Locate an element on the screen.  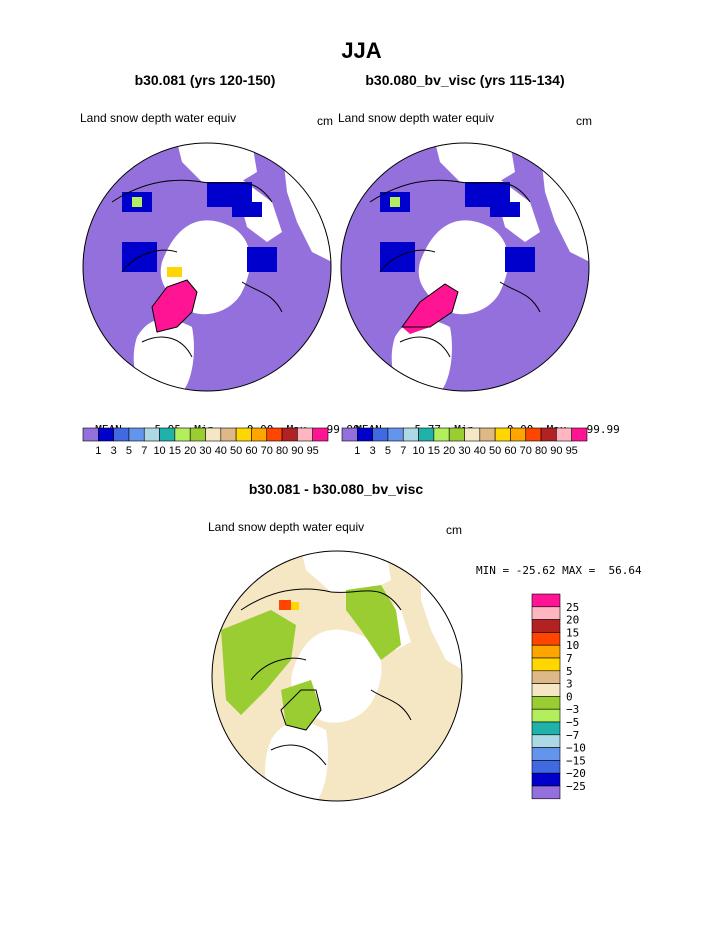
diff-minmax: MIN = -25.62 MAX = 56.64 is located at coordinates (559, 570).